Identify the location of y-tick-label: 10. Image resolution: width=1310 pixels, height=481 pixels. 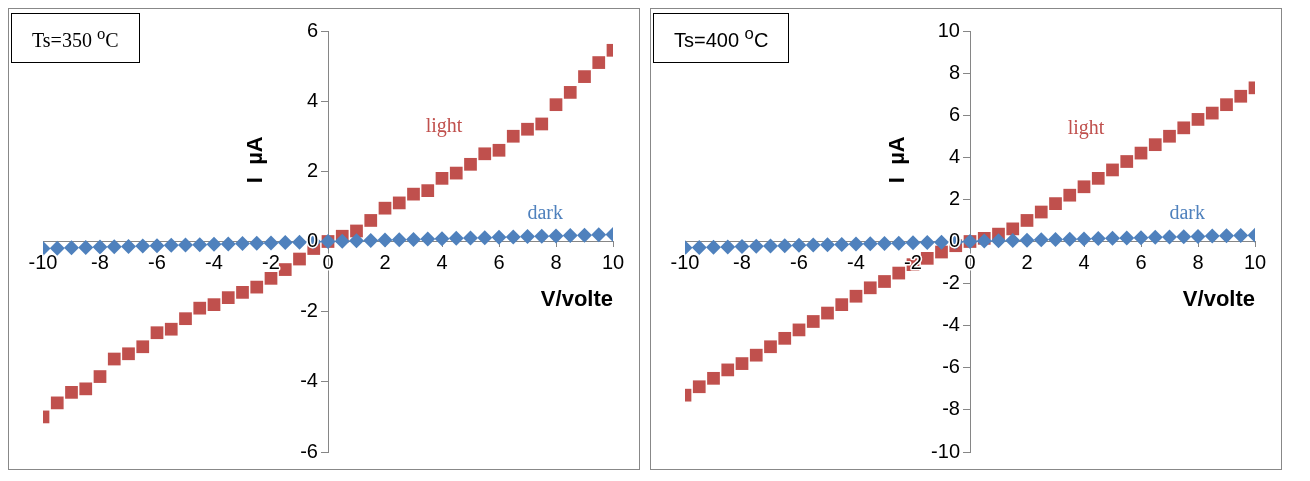
(948, 29).